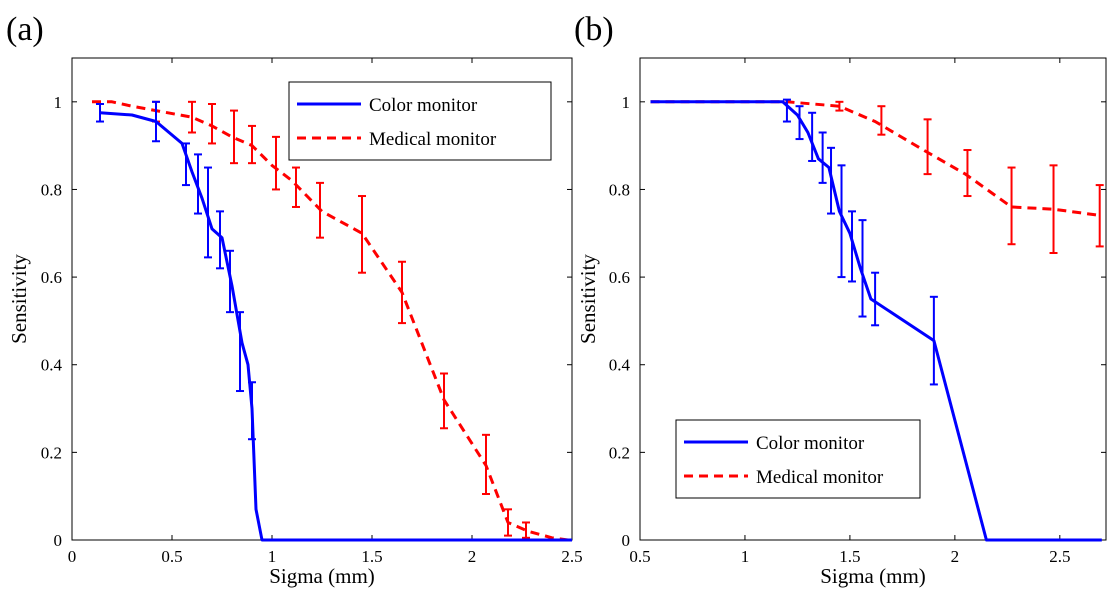 Image resolution: width=1114 pixels, height=603 pixels. I want to click on x-tick-label: 0, so click(72, 556).